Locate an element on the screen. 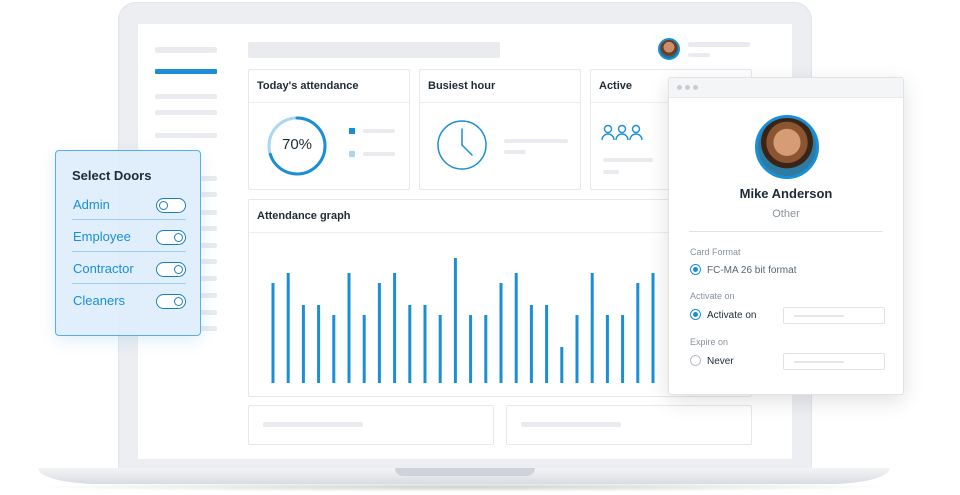  attendance-donut is located at coordinates (297, 146).